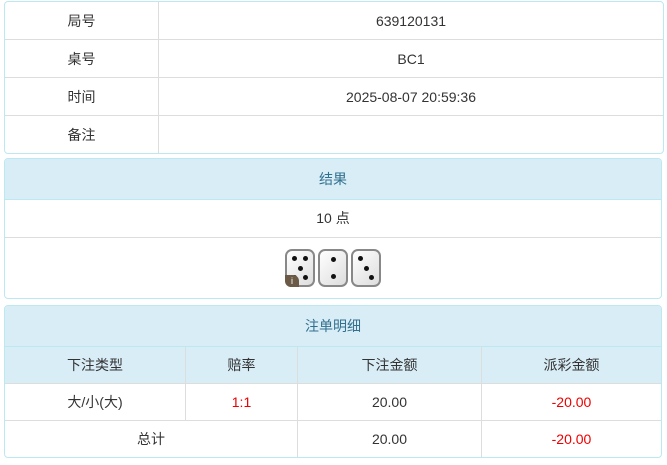  Describe the element at coordinates (82, 134) in the screenshot. I see `label: 备注` at that location.